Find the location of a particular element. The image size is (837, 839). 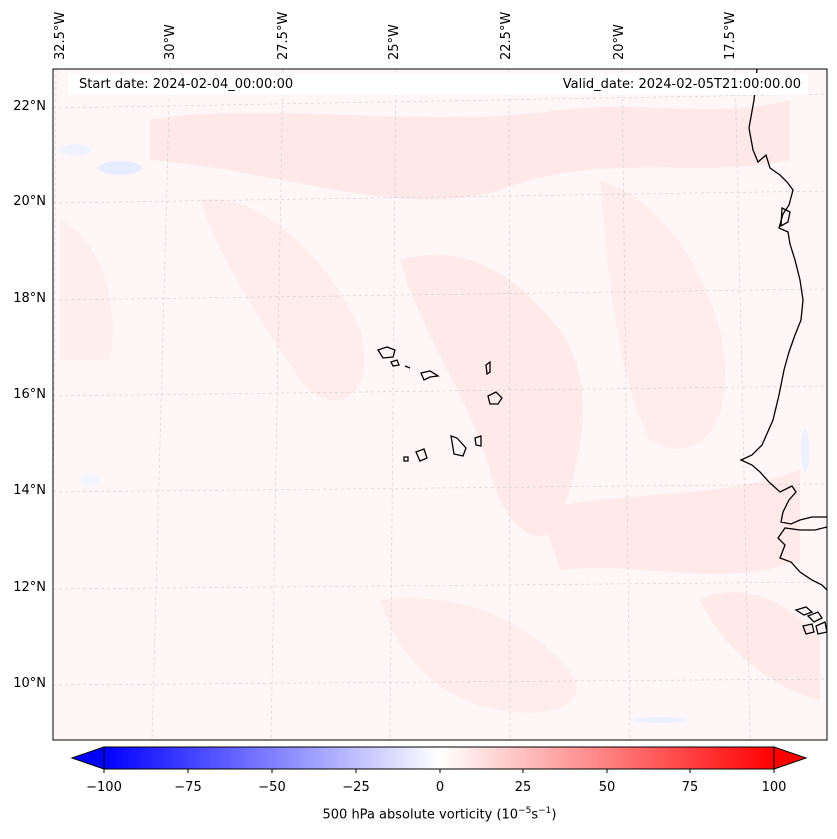

colorbar-label-exp1: −5 is located at coordinates (525, 811).